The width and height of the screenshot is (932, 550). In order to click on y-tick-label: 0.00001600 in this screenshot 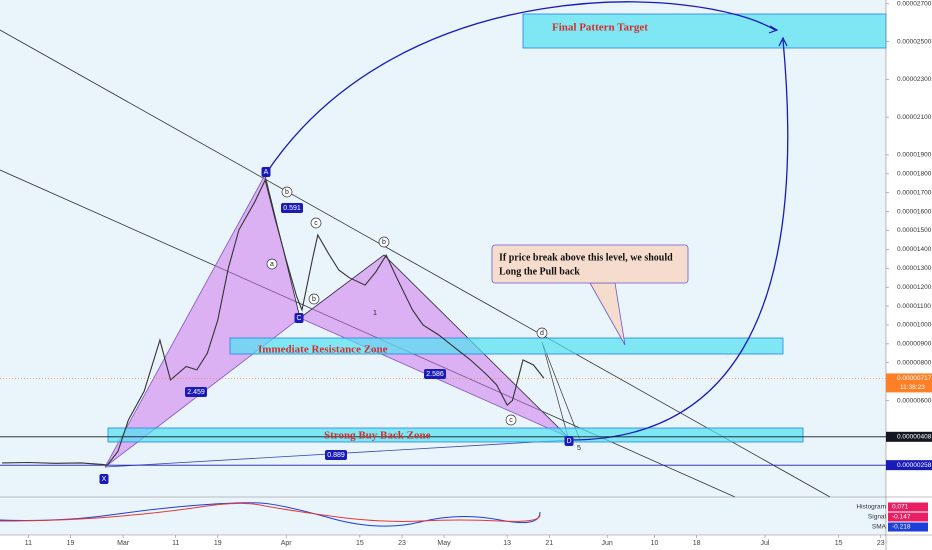, I will do `click(914, 211)`.